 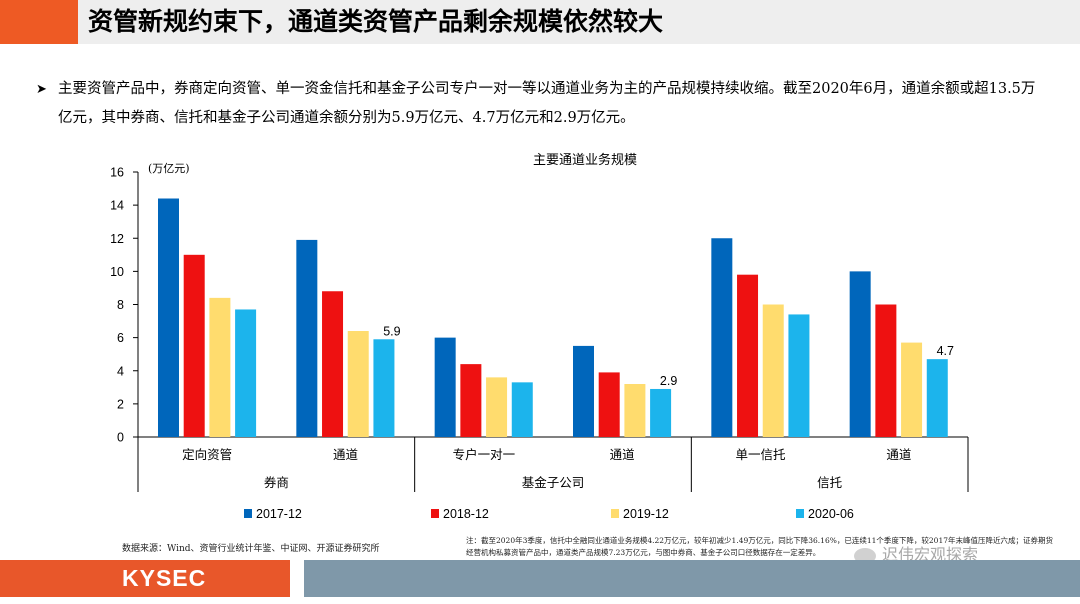 What do you see at coordinates (391, 331) in the screenshot?
I see `data-label: 5.9` at bounding box center [391, 331].